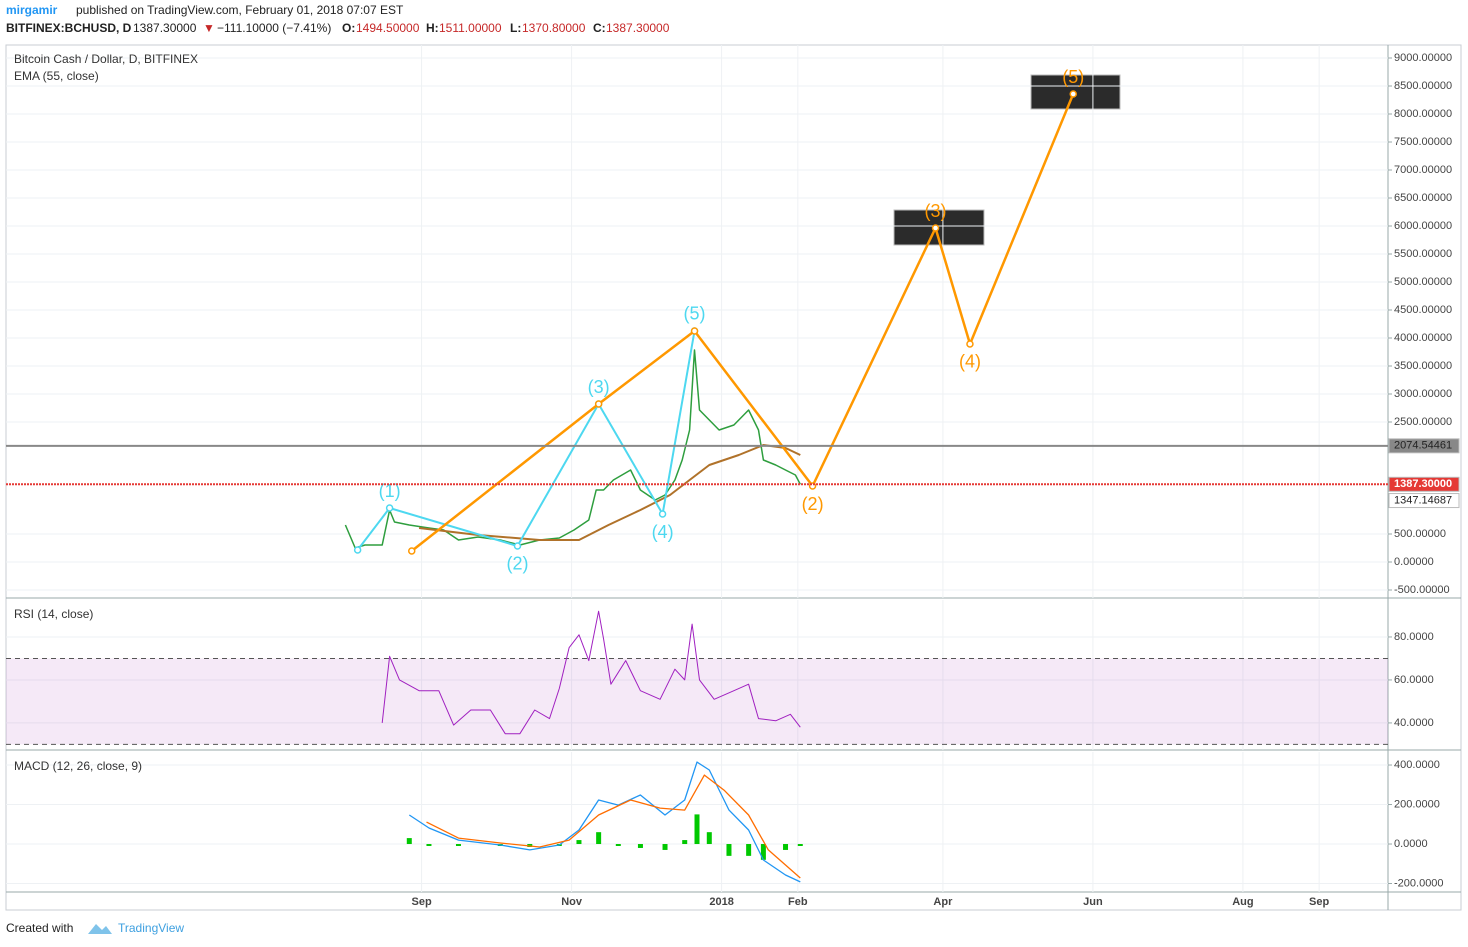  I want to click on price-tag-label: 1387.30000, so click(1423, 484).